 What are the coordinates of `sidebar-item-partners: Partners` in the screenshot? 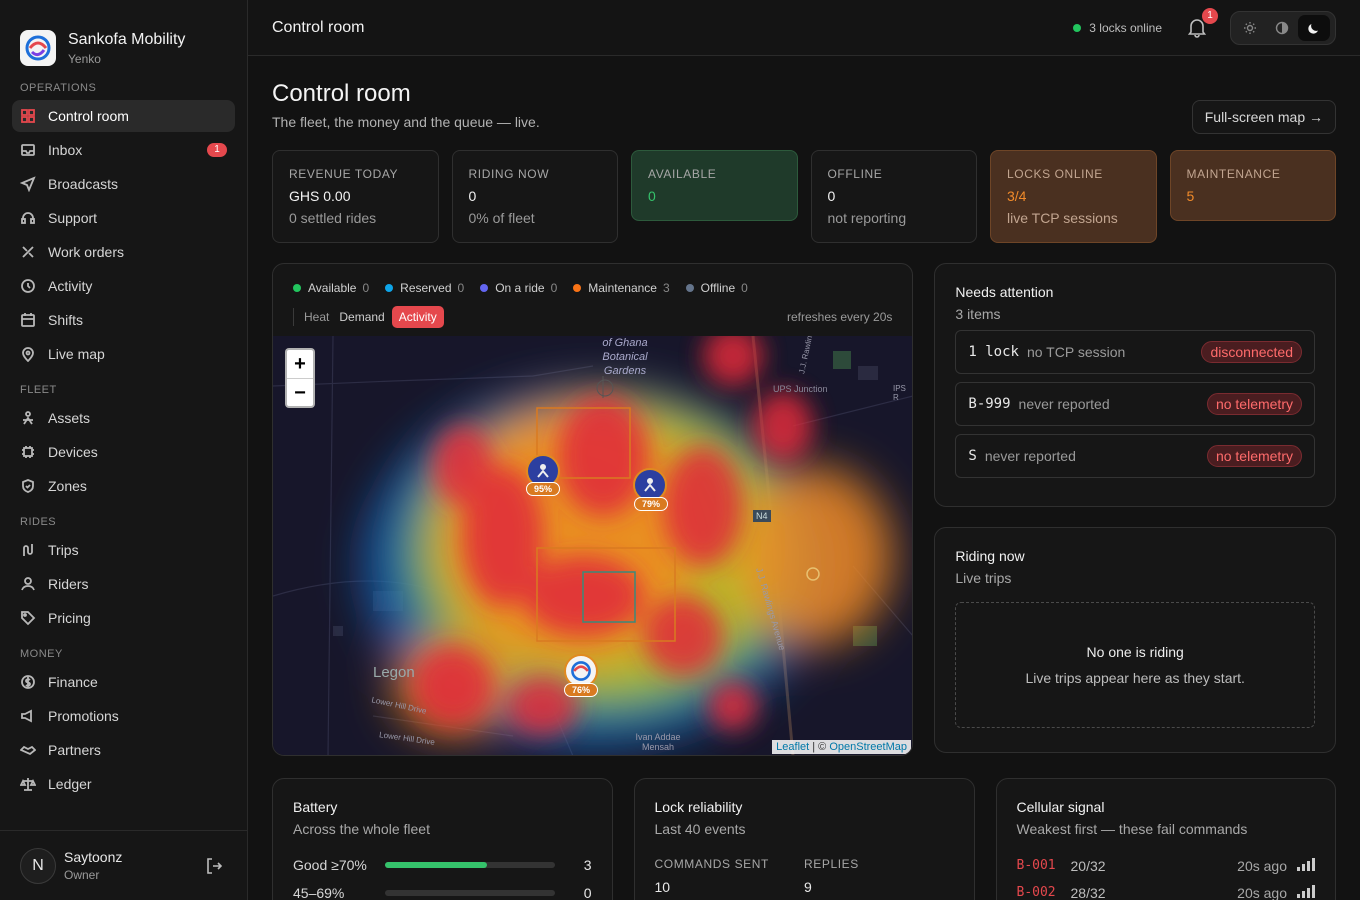 It's located at (123, 750).